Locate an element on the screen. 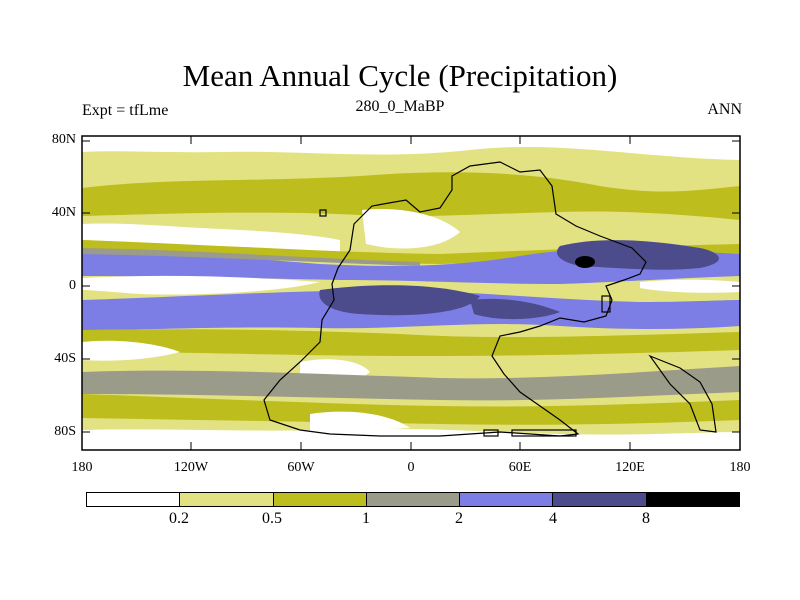 The height and width of the screenshot is (600, 800). lon-label-180e: 180 is located at coordinates (740, 467).